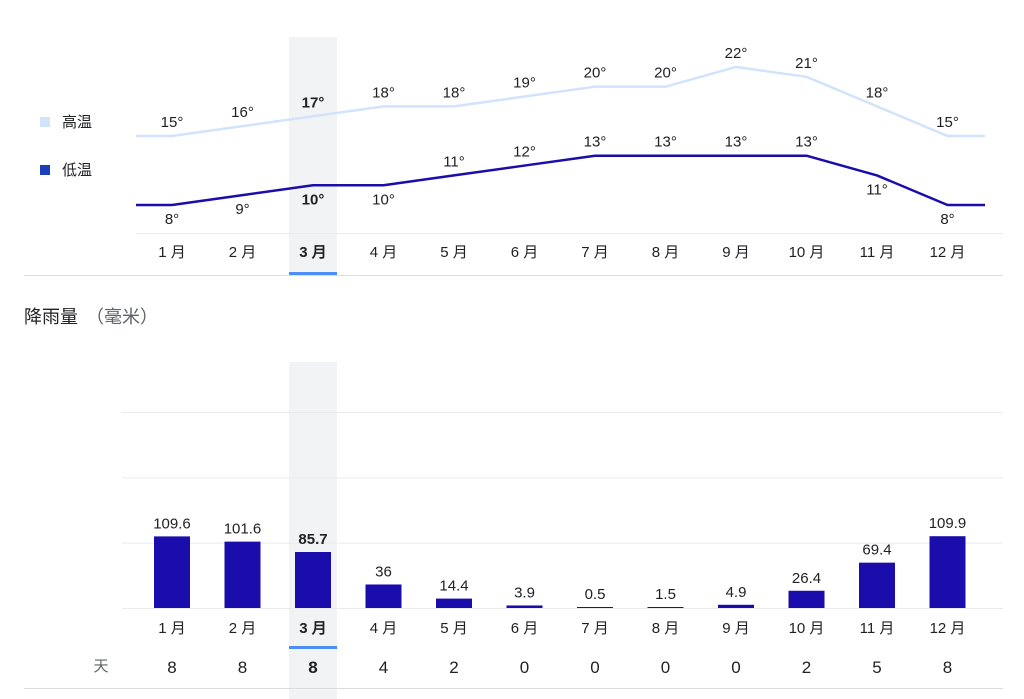  What do you see at coordinates (313, 273) in the screenshot?
I see `selected-month-underline-temp` at bounding box center [313, 273].